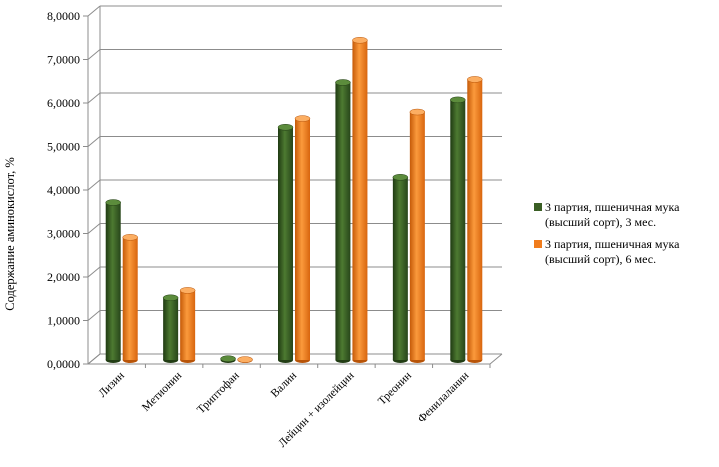 The image size is (719, 467). Describe the element at coordinates (538, 207) in the screenshot. I see `legend-swatch-green` at that location.